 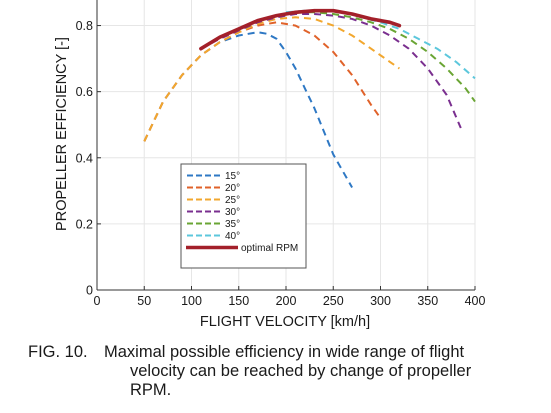 I want to click on legend-label-40: 40°, so click(x=232, y=236).